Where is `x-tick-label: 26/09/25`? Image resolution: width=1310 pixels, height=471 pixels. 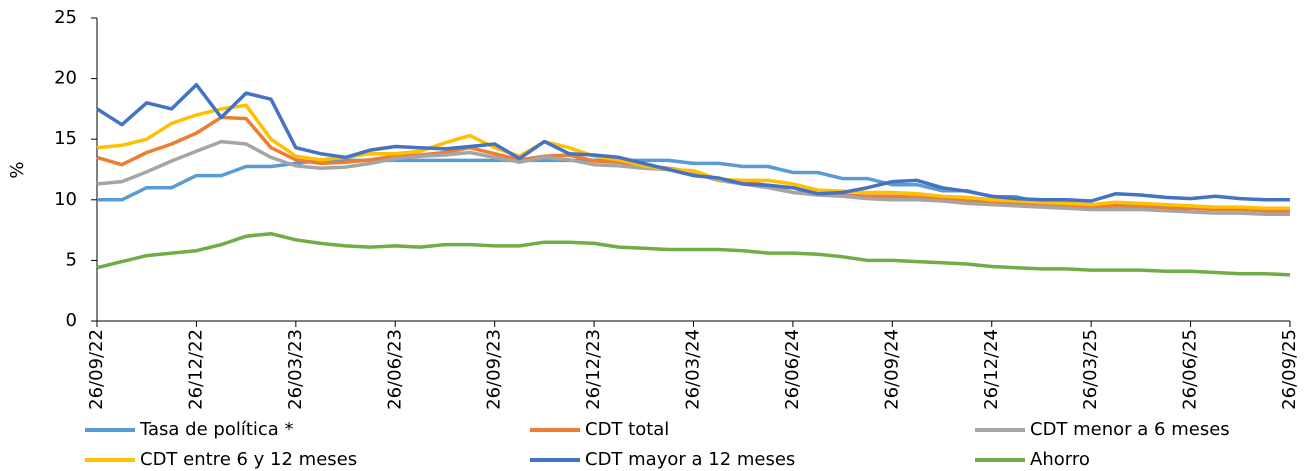 x-tick-label: 26/09/25 is located at coordinates (1289, 369).